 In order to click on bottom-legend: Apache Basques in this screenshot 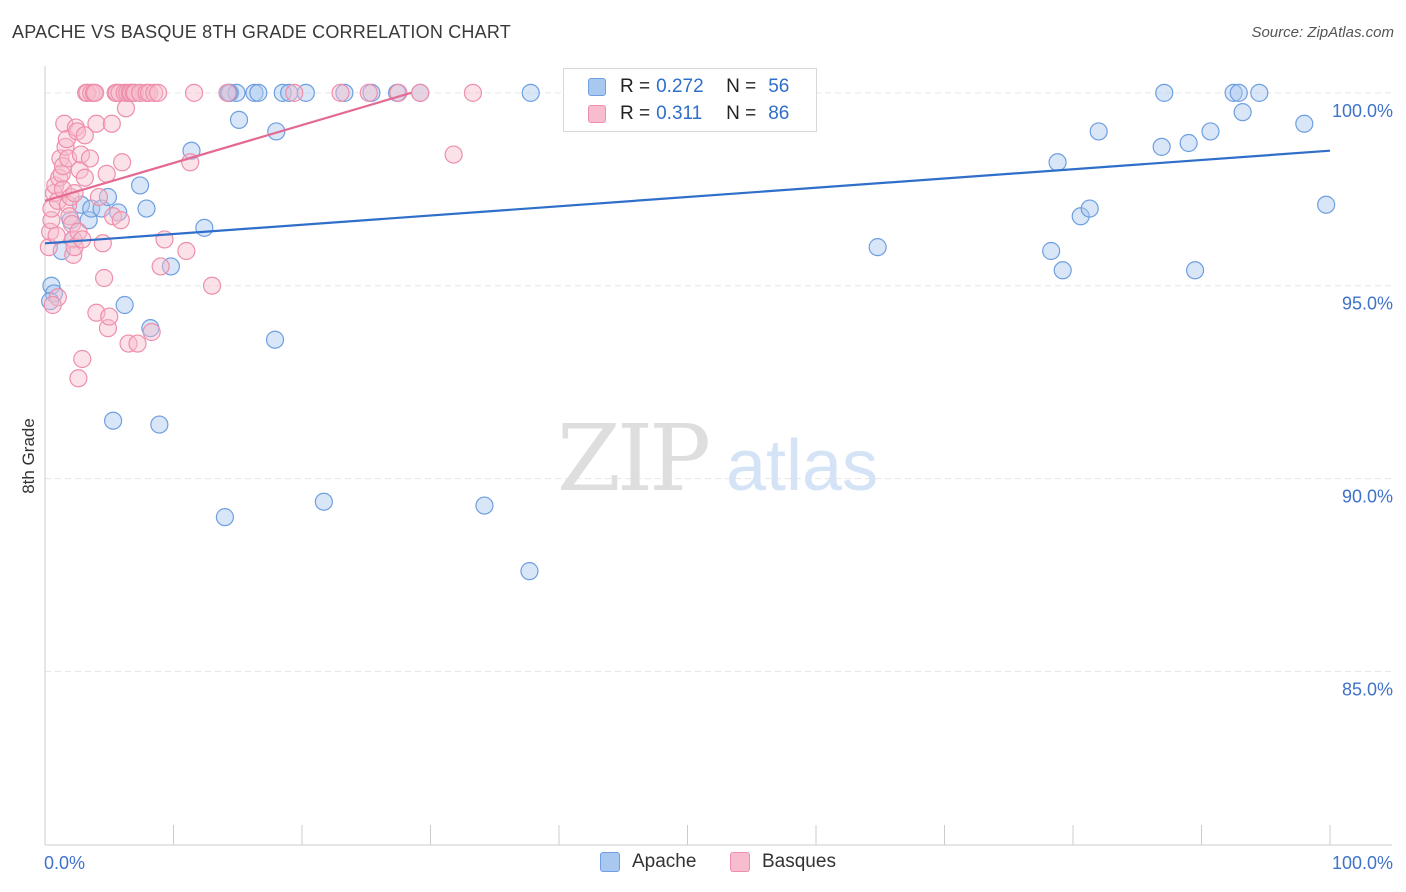, I will do `click(703, 864)`.